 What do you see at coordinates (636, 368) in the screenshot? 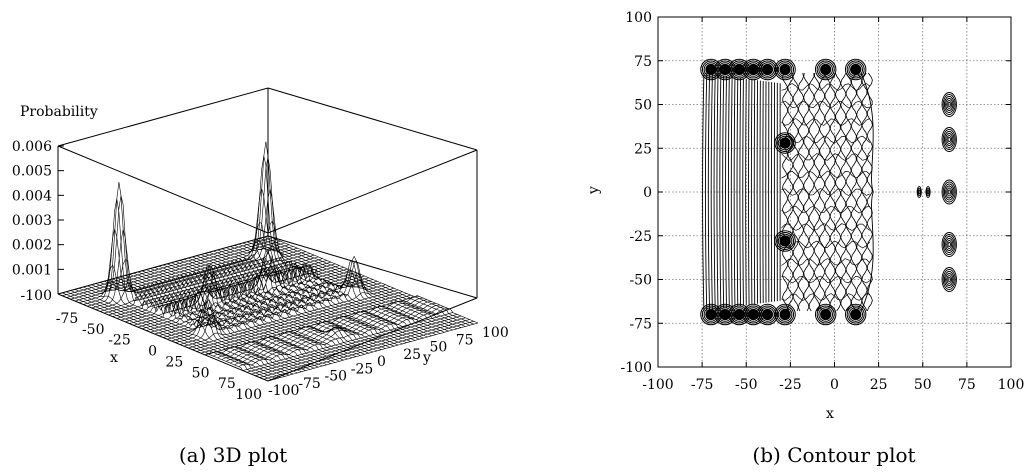
I see `y-tick-label: -100` at bounding box center [636, 368].